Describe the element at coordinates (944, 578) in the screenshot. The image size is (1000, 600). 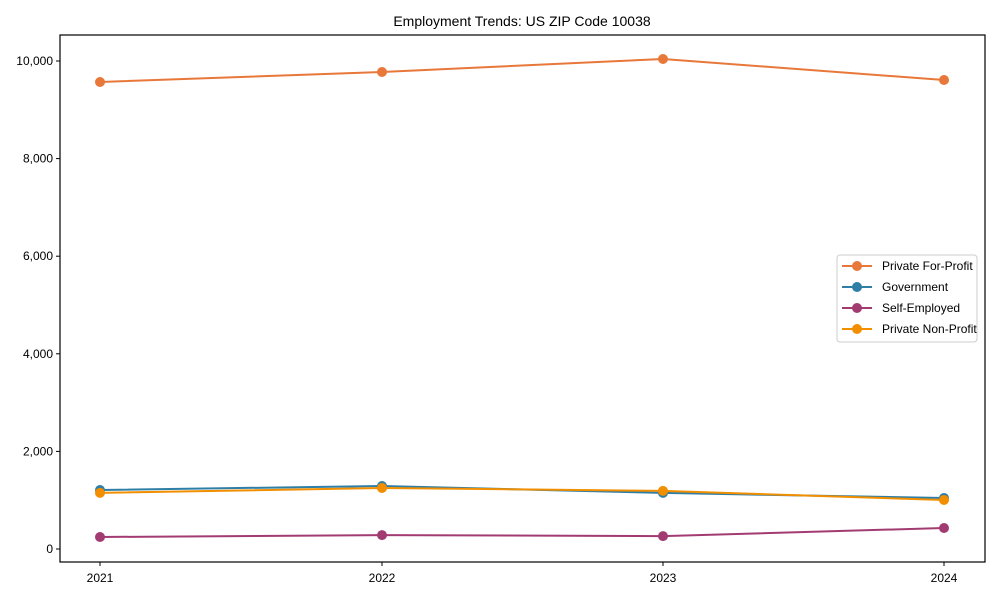
I see `x-tick-label: 2024` at that location.